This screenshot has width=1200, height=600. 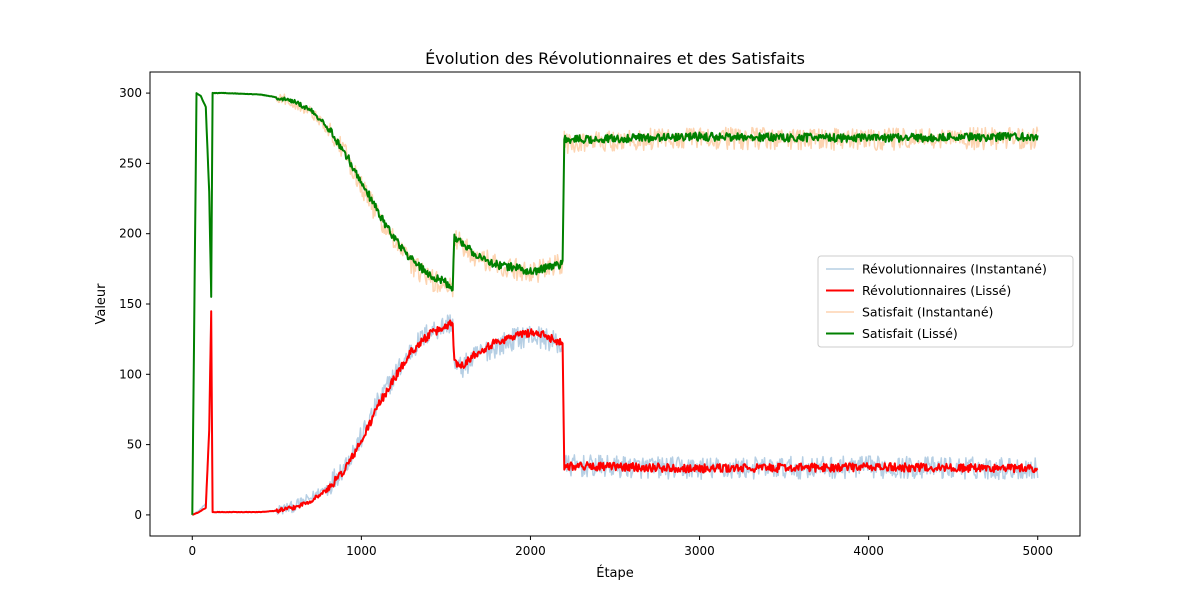 What do you see at coordinates (130, 374) in the screenshot?
I see `y-tick-label: 100` at bounding box center [130, 374].